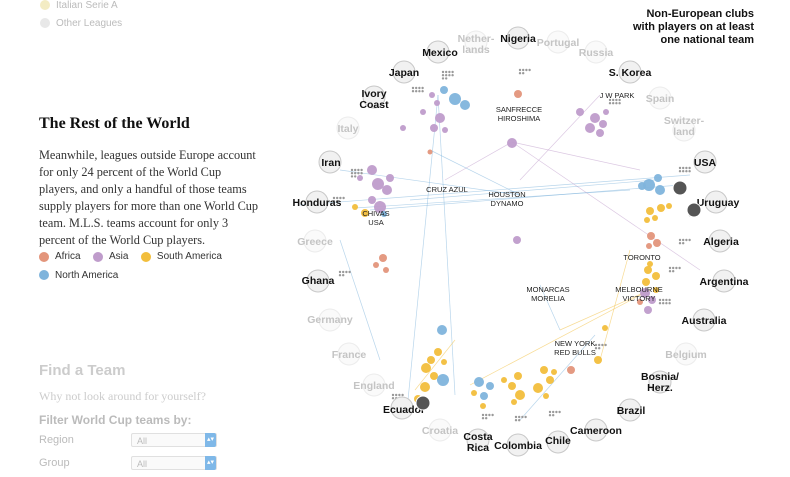  Describe the element at coordinates (174, 440) in the screenshot. I see `region-select: All ▴▾` at that location.